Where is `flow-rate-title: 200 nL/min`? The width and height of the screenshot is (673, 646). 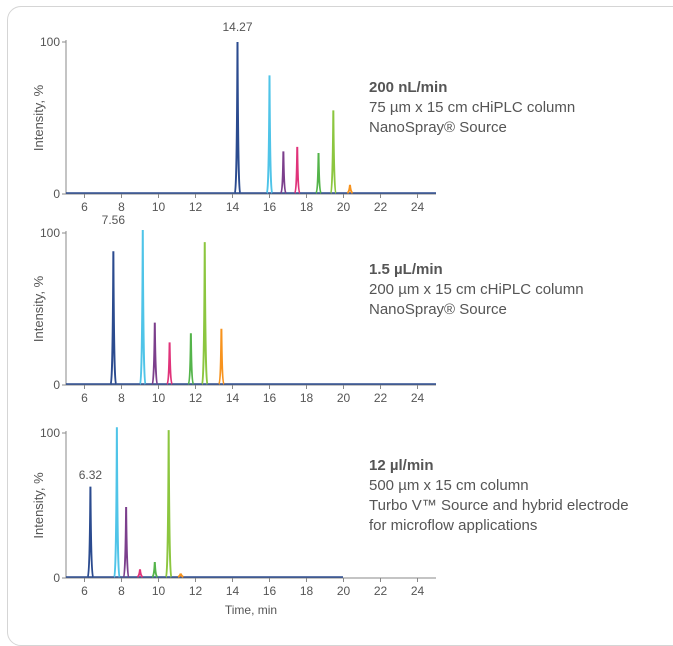
flow-rate-title: 200 nL/min is located at coordinates (408, 87).